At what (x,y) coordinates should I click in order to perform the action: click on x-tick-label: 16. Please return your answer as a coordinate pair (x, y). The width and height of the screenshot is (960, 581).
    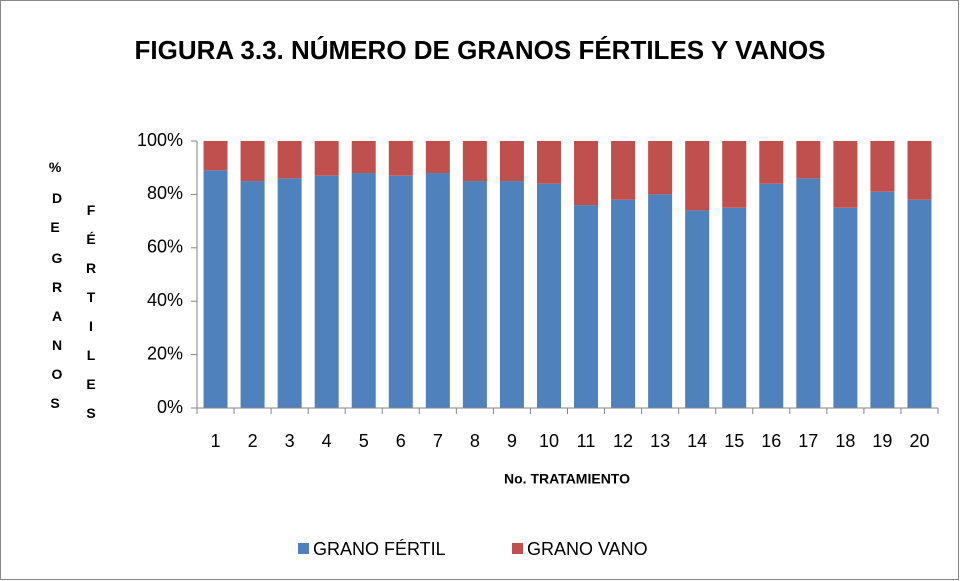
    Looking at the image, I should click on (771, 441).